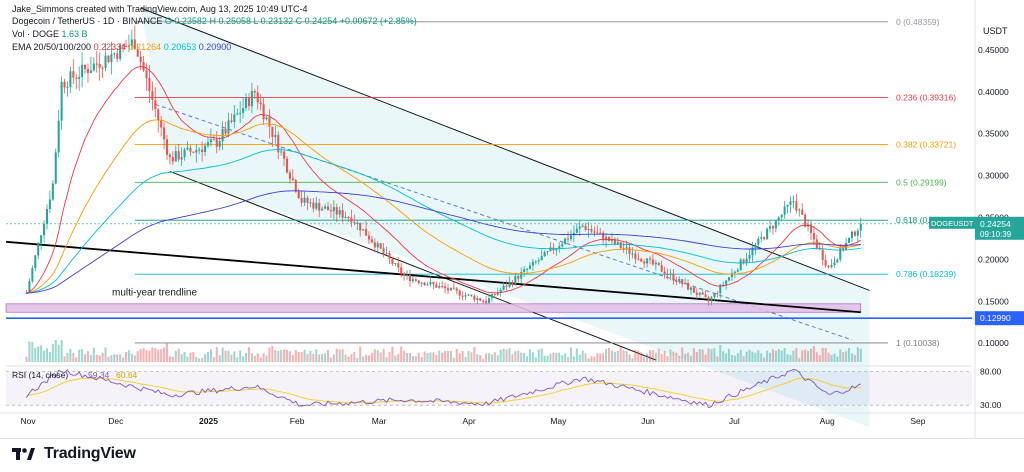 This screenshot has width=1024, height=472. I want to click on volume-legend: Vol · DOGE 1.63 B, so click(50, 34).